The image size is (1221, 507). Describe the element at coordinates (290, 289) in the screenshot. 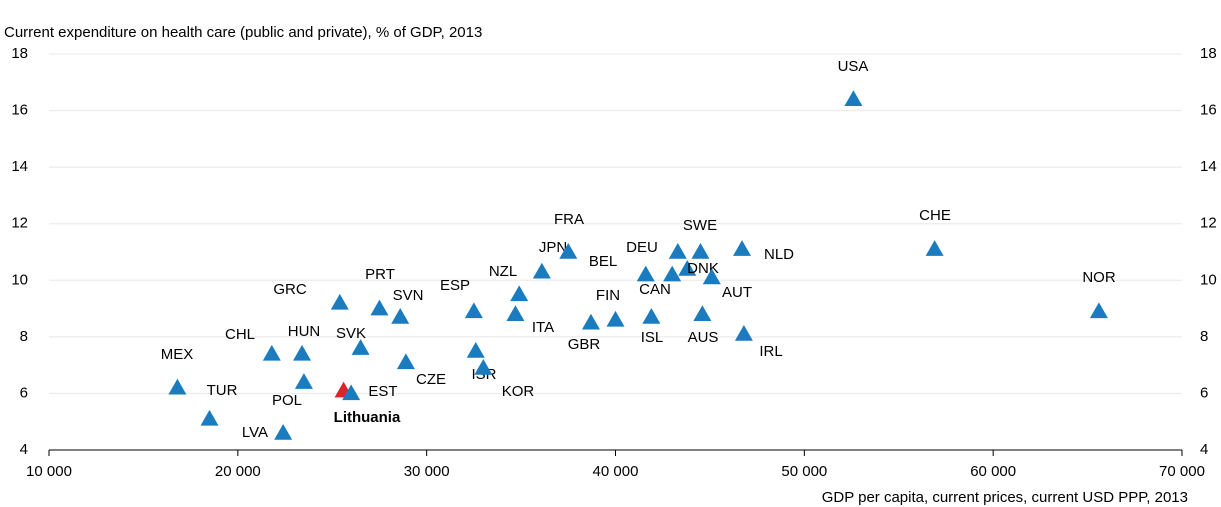

I see `point-label: GRC` at that location.